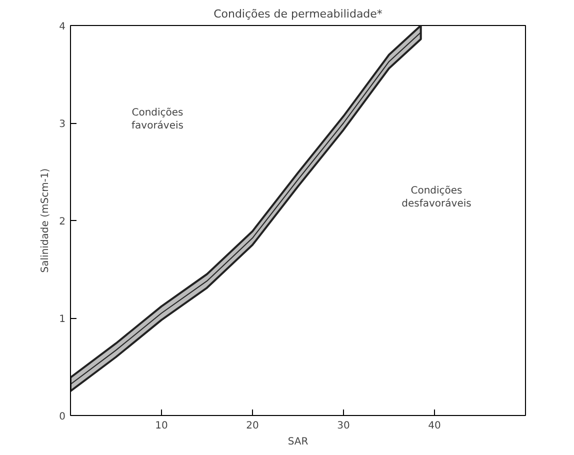 The width and height of the screenshot is (574, 455). I want to click on annotation: Condições favoráveis, so click(158, 119).